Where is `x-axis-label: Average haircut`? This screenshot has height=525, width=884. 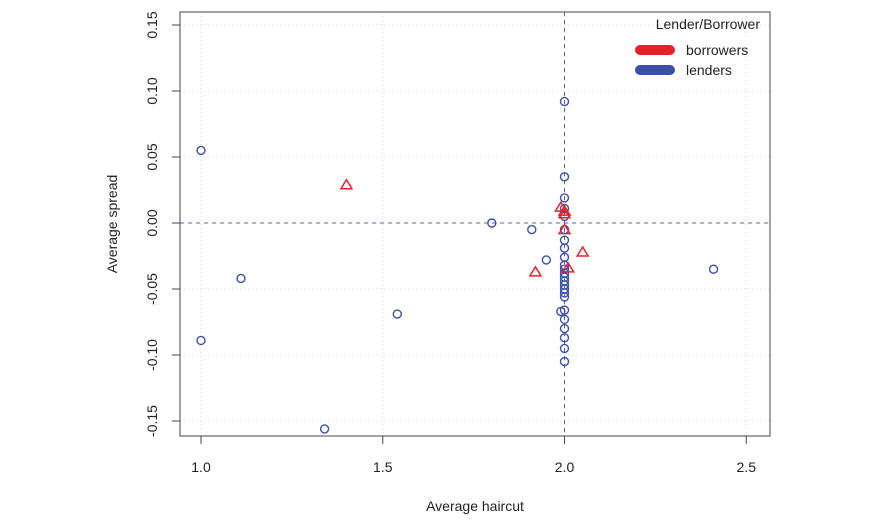 x-axis-label: Average haircut is located at coordinates (475, 506).